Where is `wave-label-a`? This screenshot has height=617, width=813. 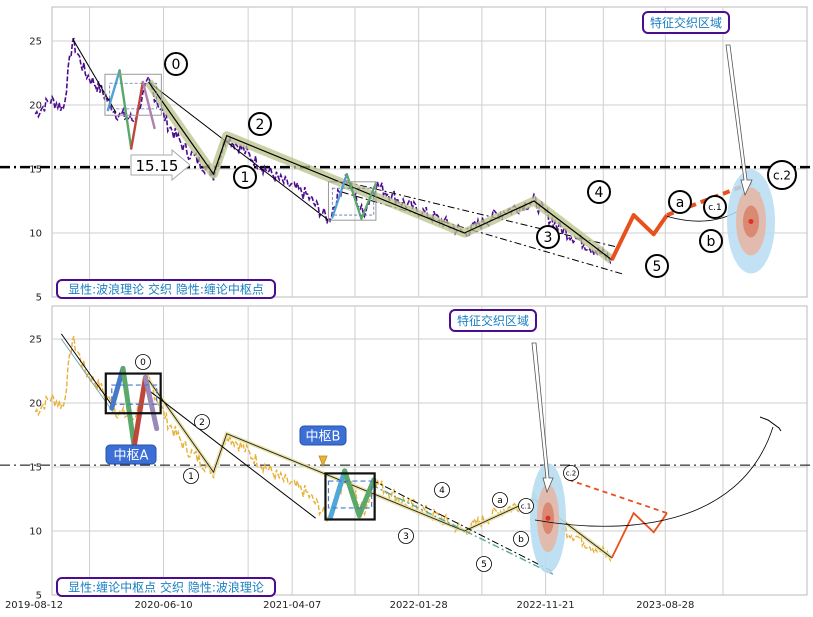
wave-label-a is located at coordinates (680, 202).